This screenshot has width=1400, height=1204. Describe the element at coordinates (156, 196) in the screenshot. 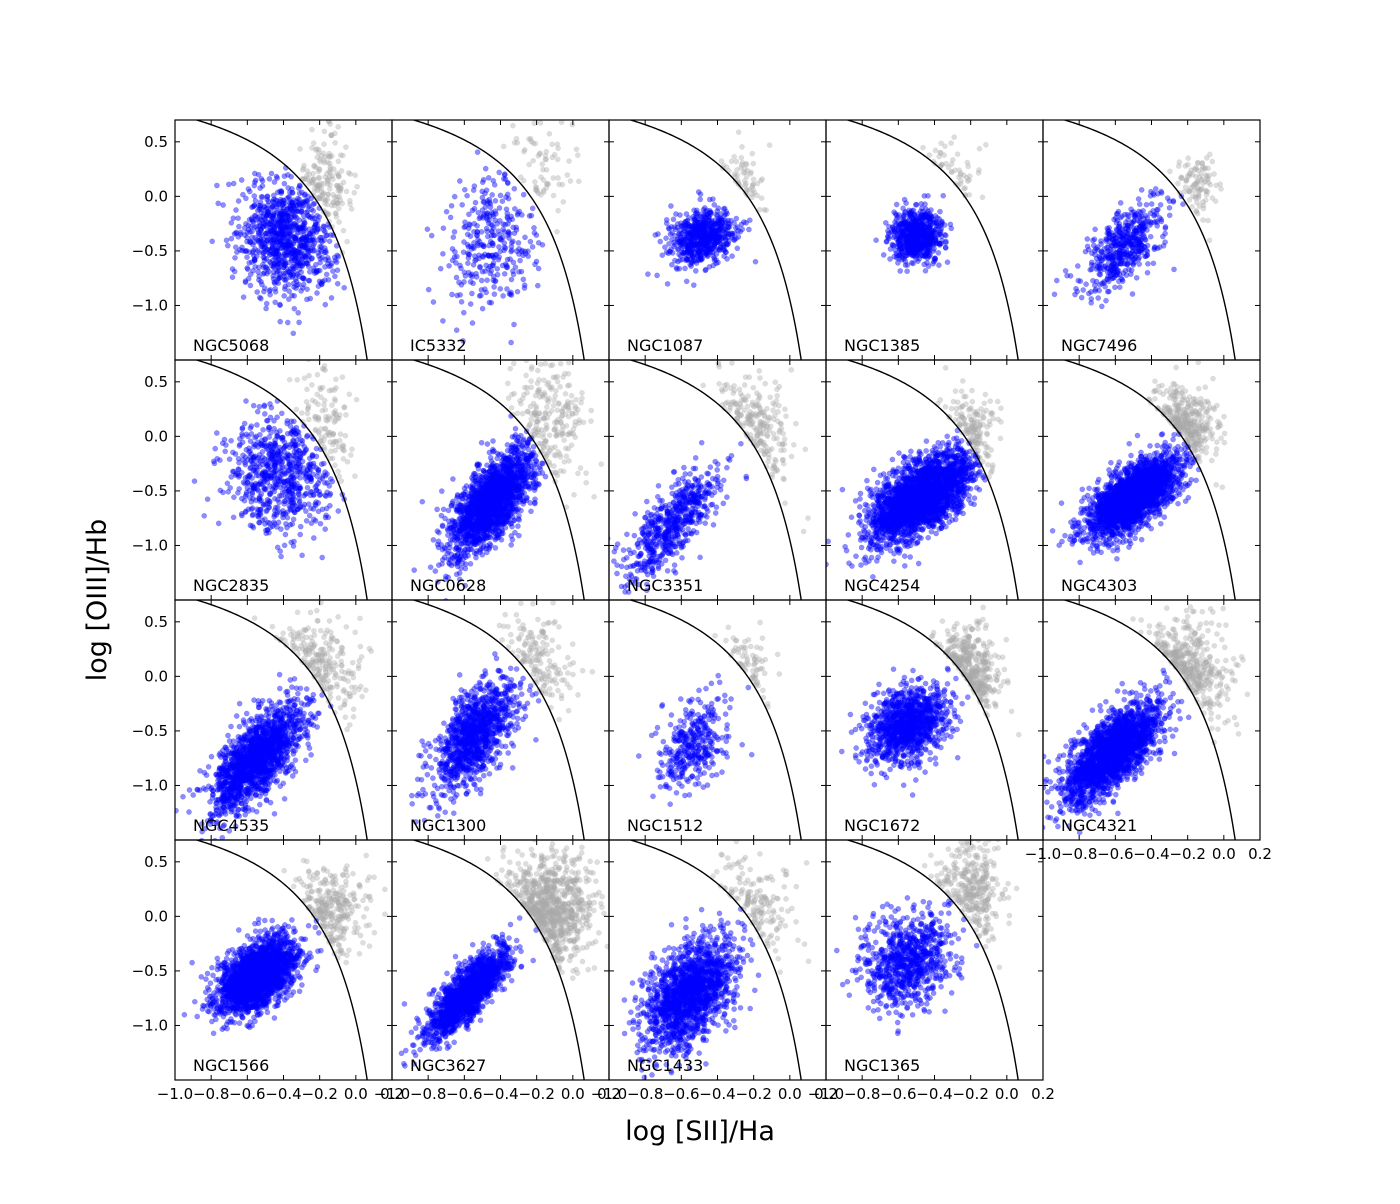

I see `y-tick-label: 0.0` at that location.